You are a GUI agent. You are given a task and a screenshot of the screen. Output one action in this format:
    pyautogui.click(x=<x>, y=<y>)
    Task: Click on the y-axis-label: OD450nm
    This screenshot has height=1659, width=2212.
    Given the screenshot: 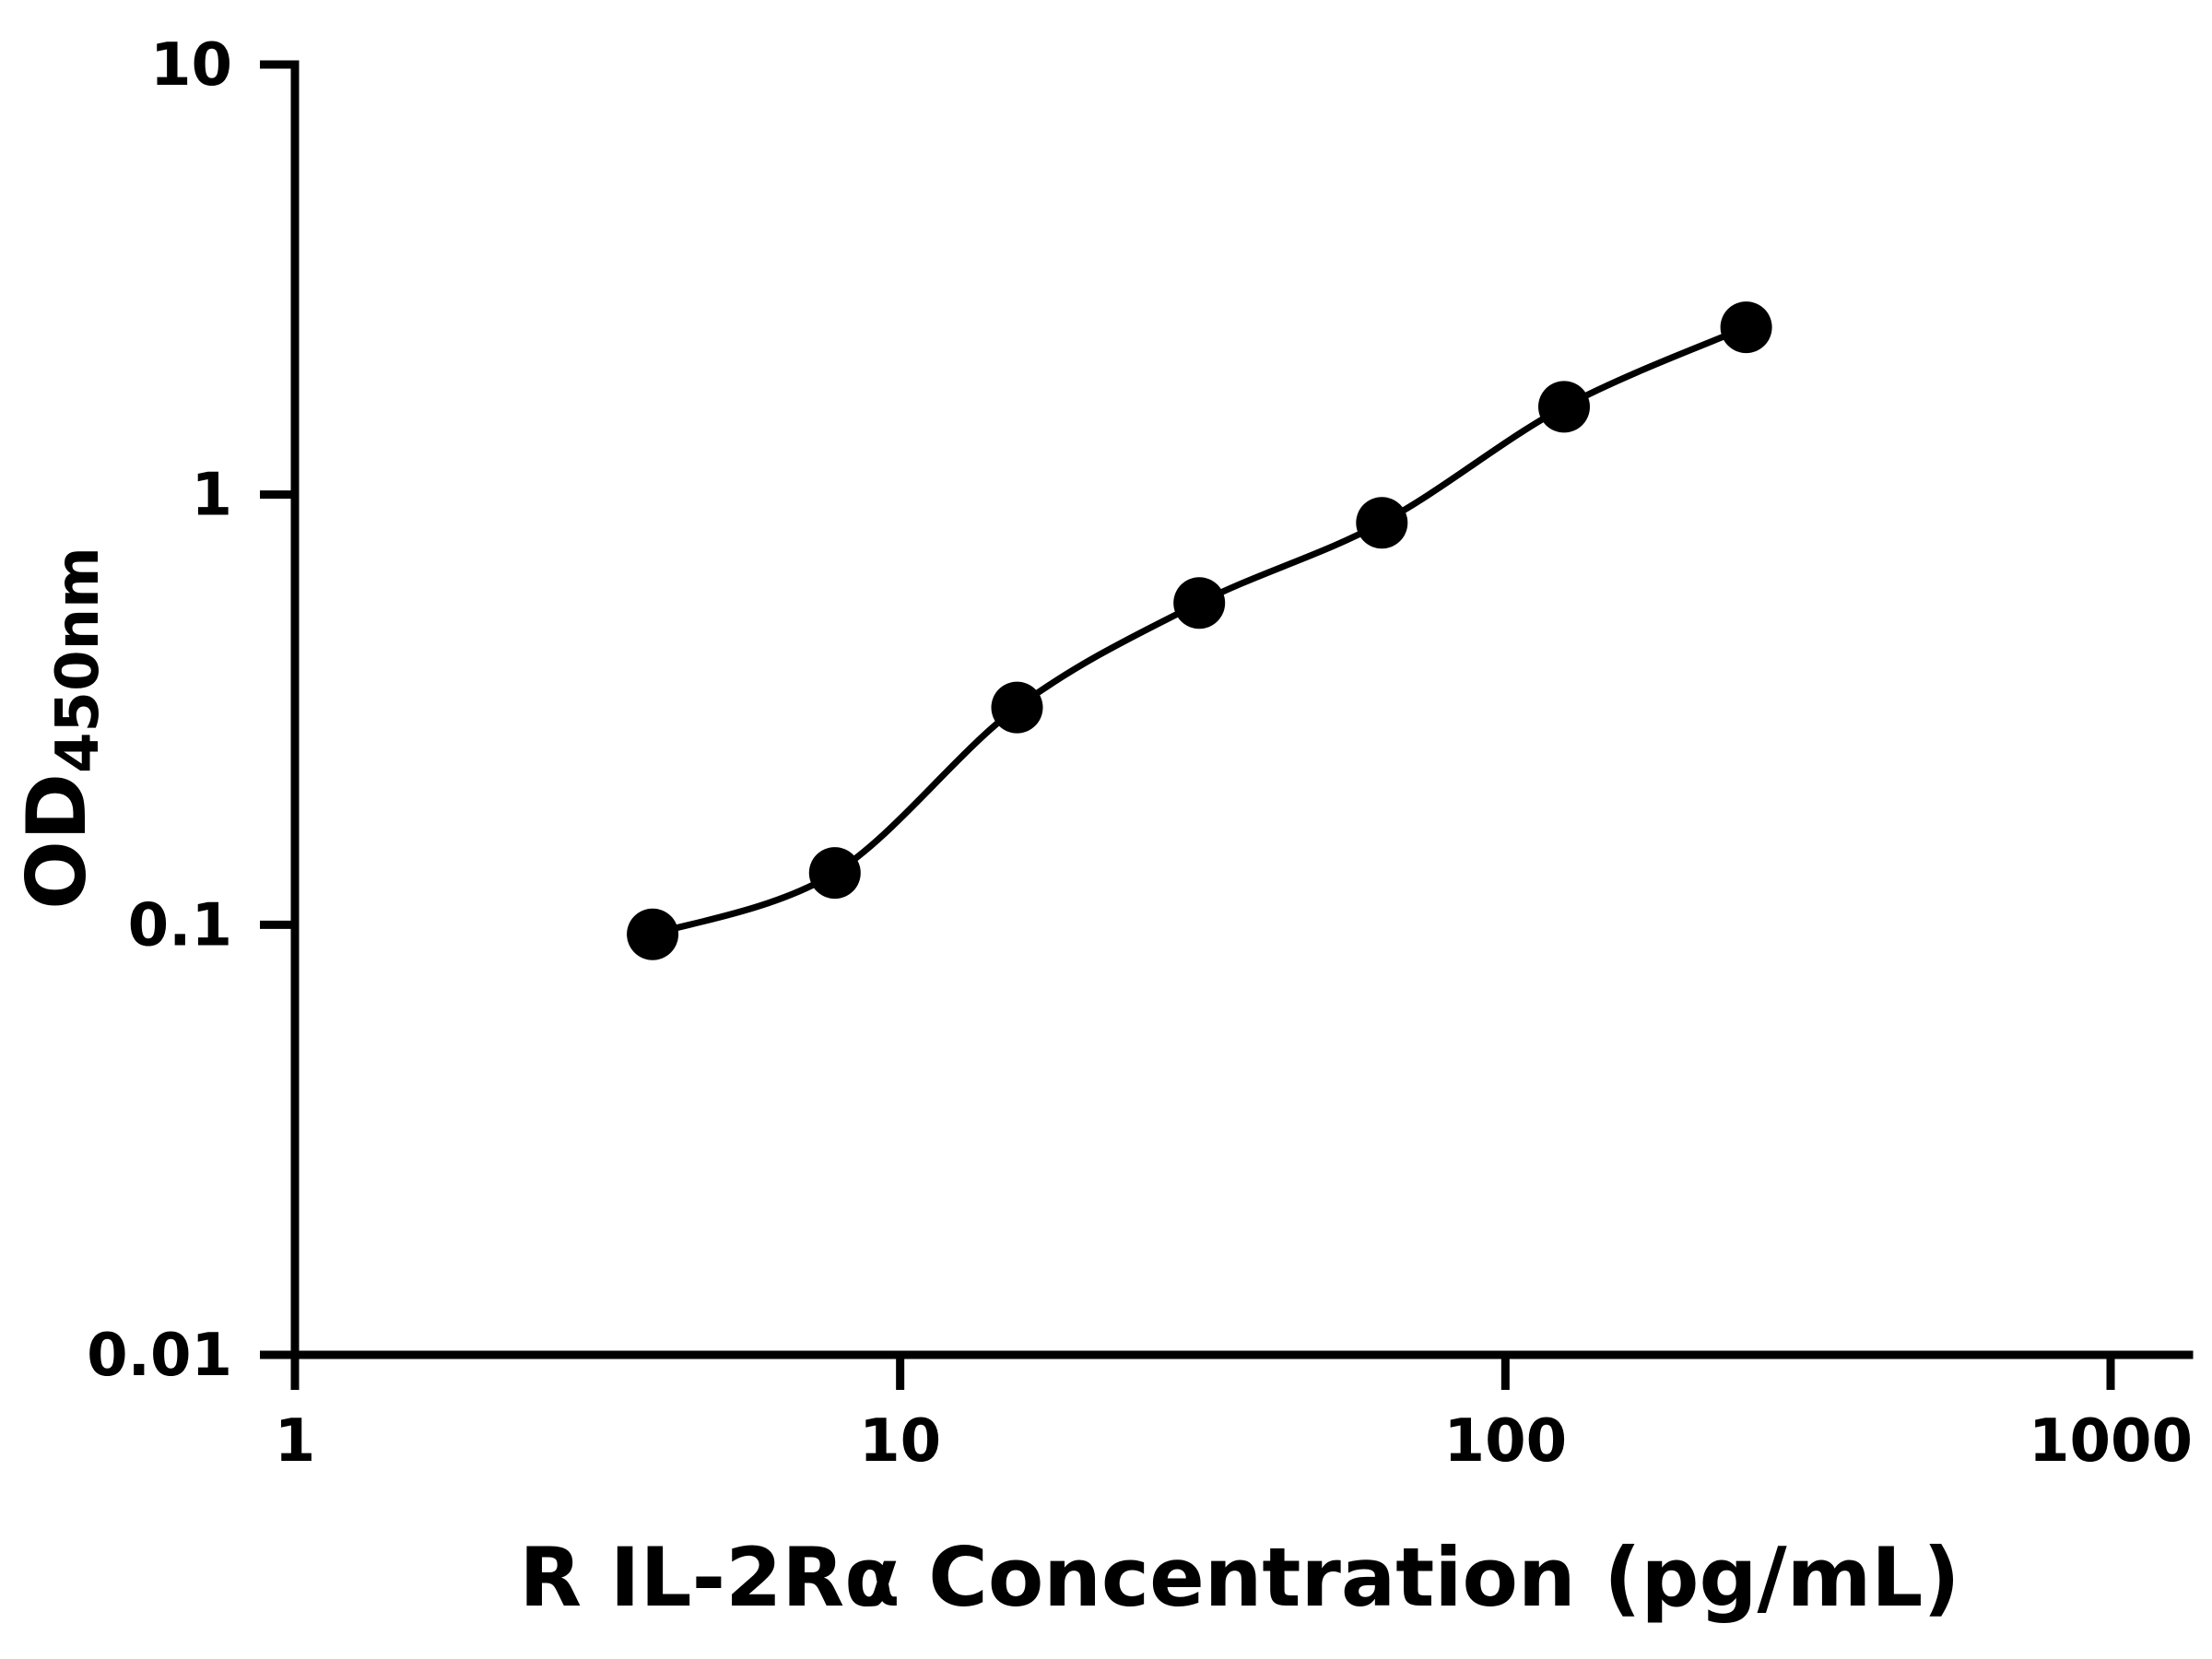 What is the action you would take?
    pyautogui.click(x=60, y=728)
    